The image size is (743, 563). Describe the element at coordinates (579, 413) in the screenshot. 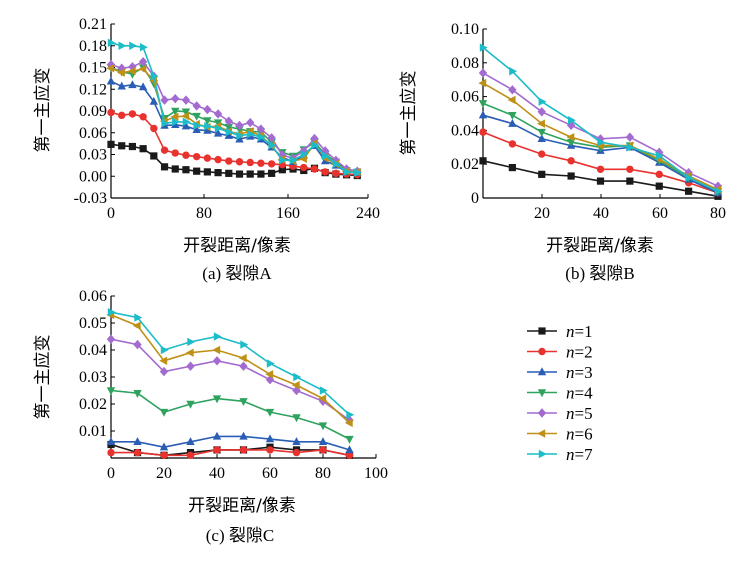

I see `legend-label: n=5` at that location.